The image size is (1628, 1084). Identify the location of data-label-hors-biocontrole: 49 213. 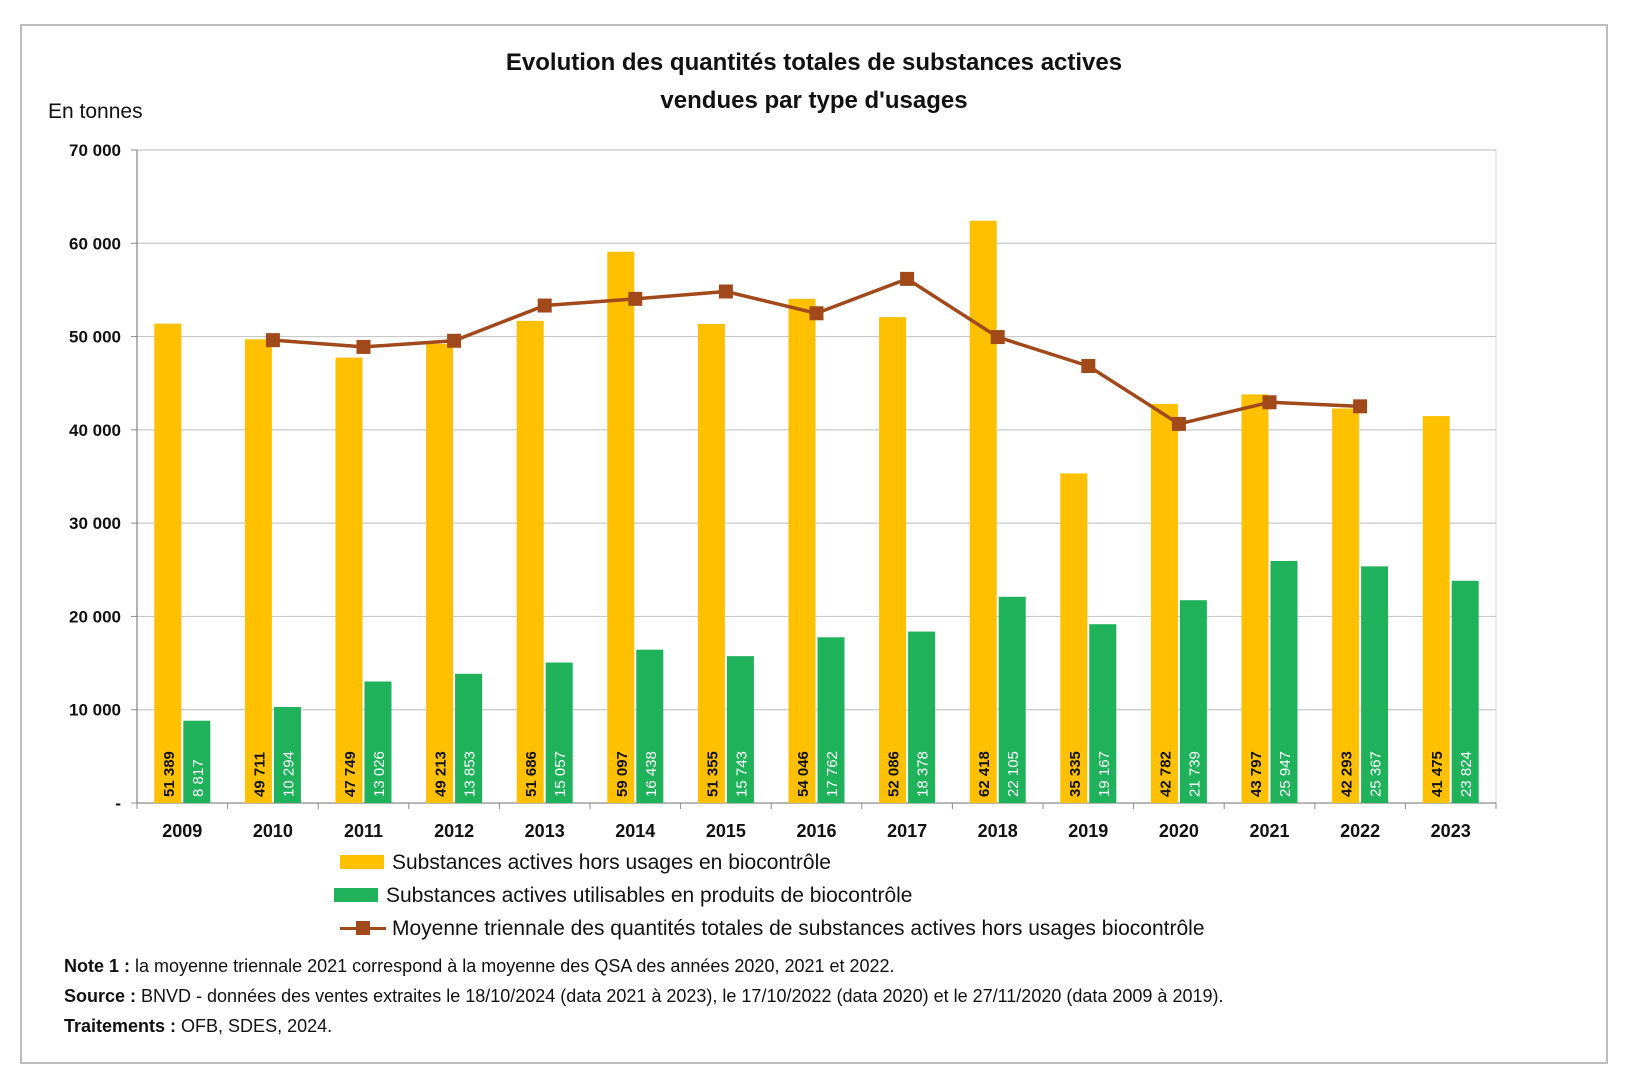
(441, 774).